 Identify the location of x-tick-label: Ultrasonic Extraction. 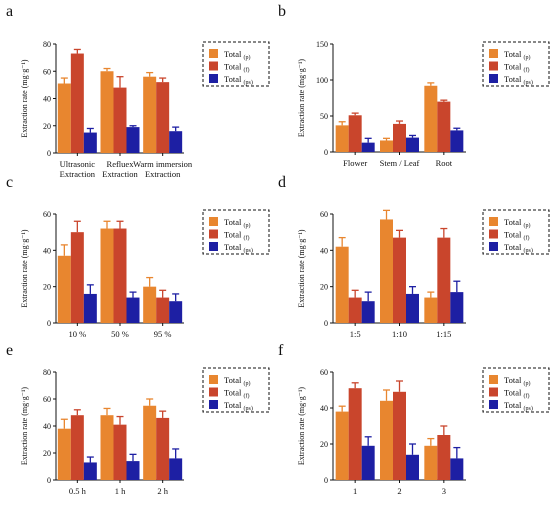
(78, 169).